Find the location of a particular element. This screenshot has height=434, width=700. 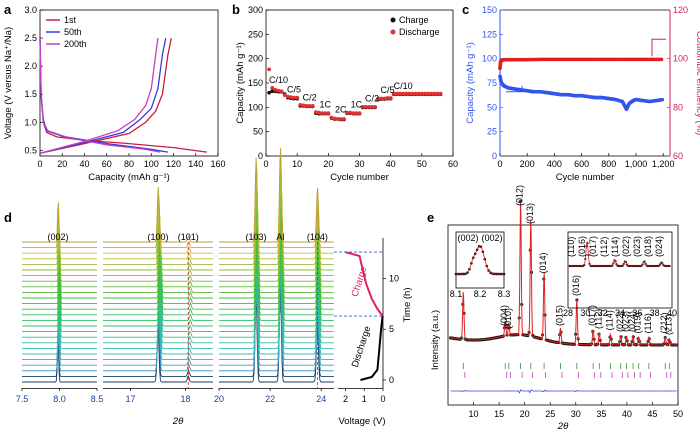

x-tick-label: 400 is located at coordinates (554, 164).